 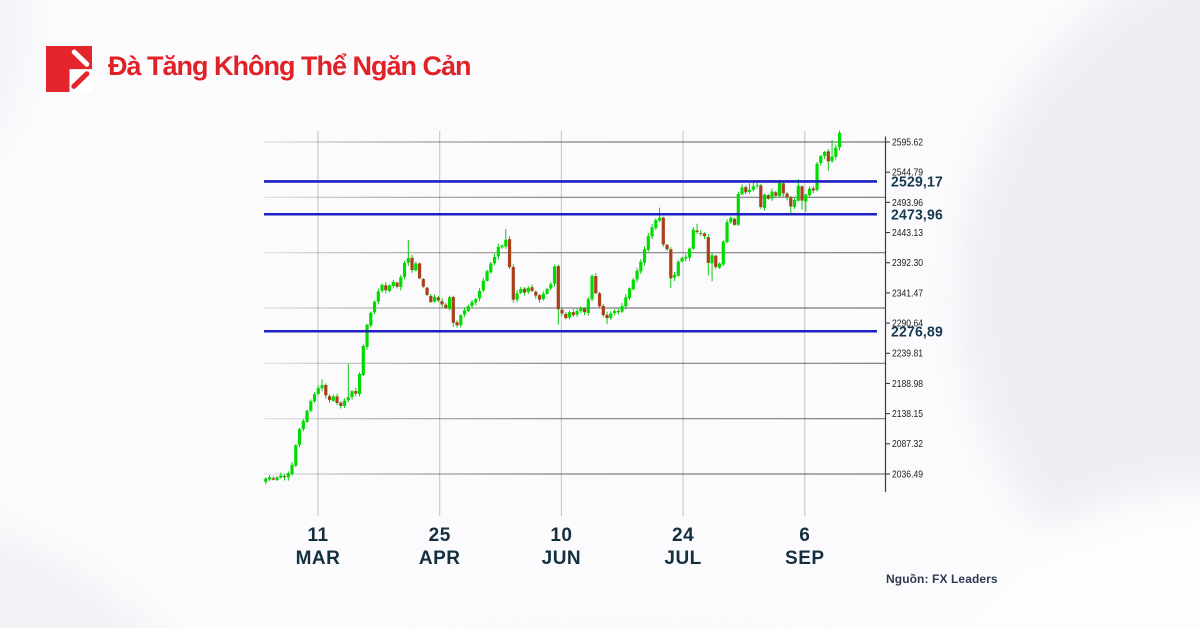 I want to click on x-axis-day-label: 24, so click(x=683, y=535).